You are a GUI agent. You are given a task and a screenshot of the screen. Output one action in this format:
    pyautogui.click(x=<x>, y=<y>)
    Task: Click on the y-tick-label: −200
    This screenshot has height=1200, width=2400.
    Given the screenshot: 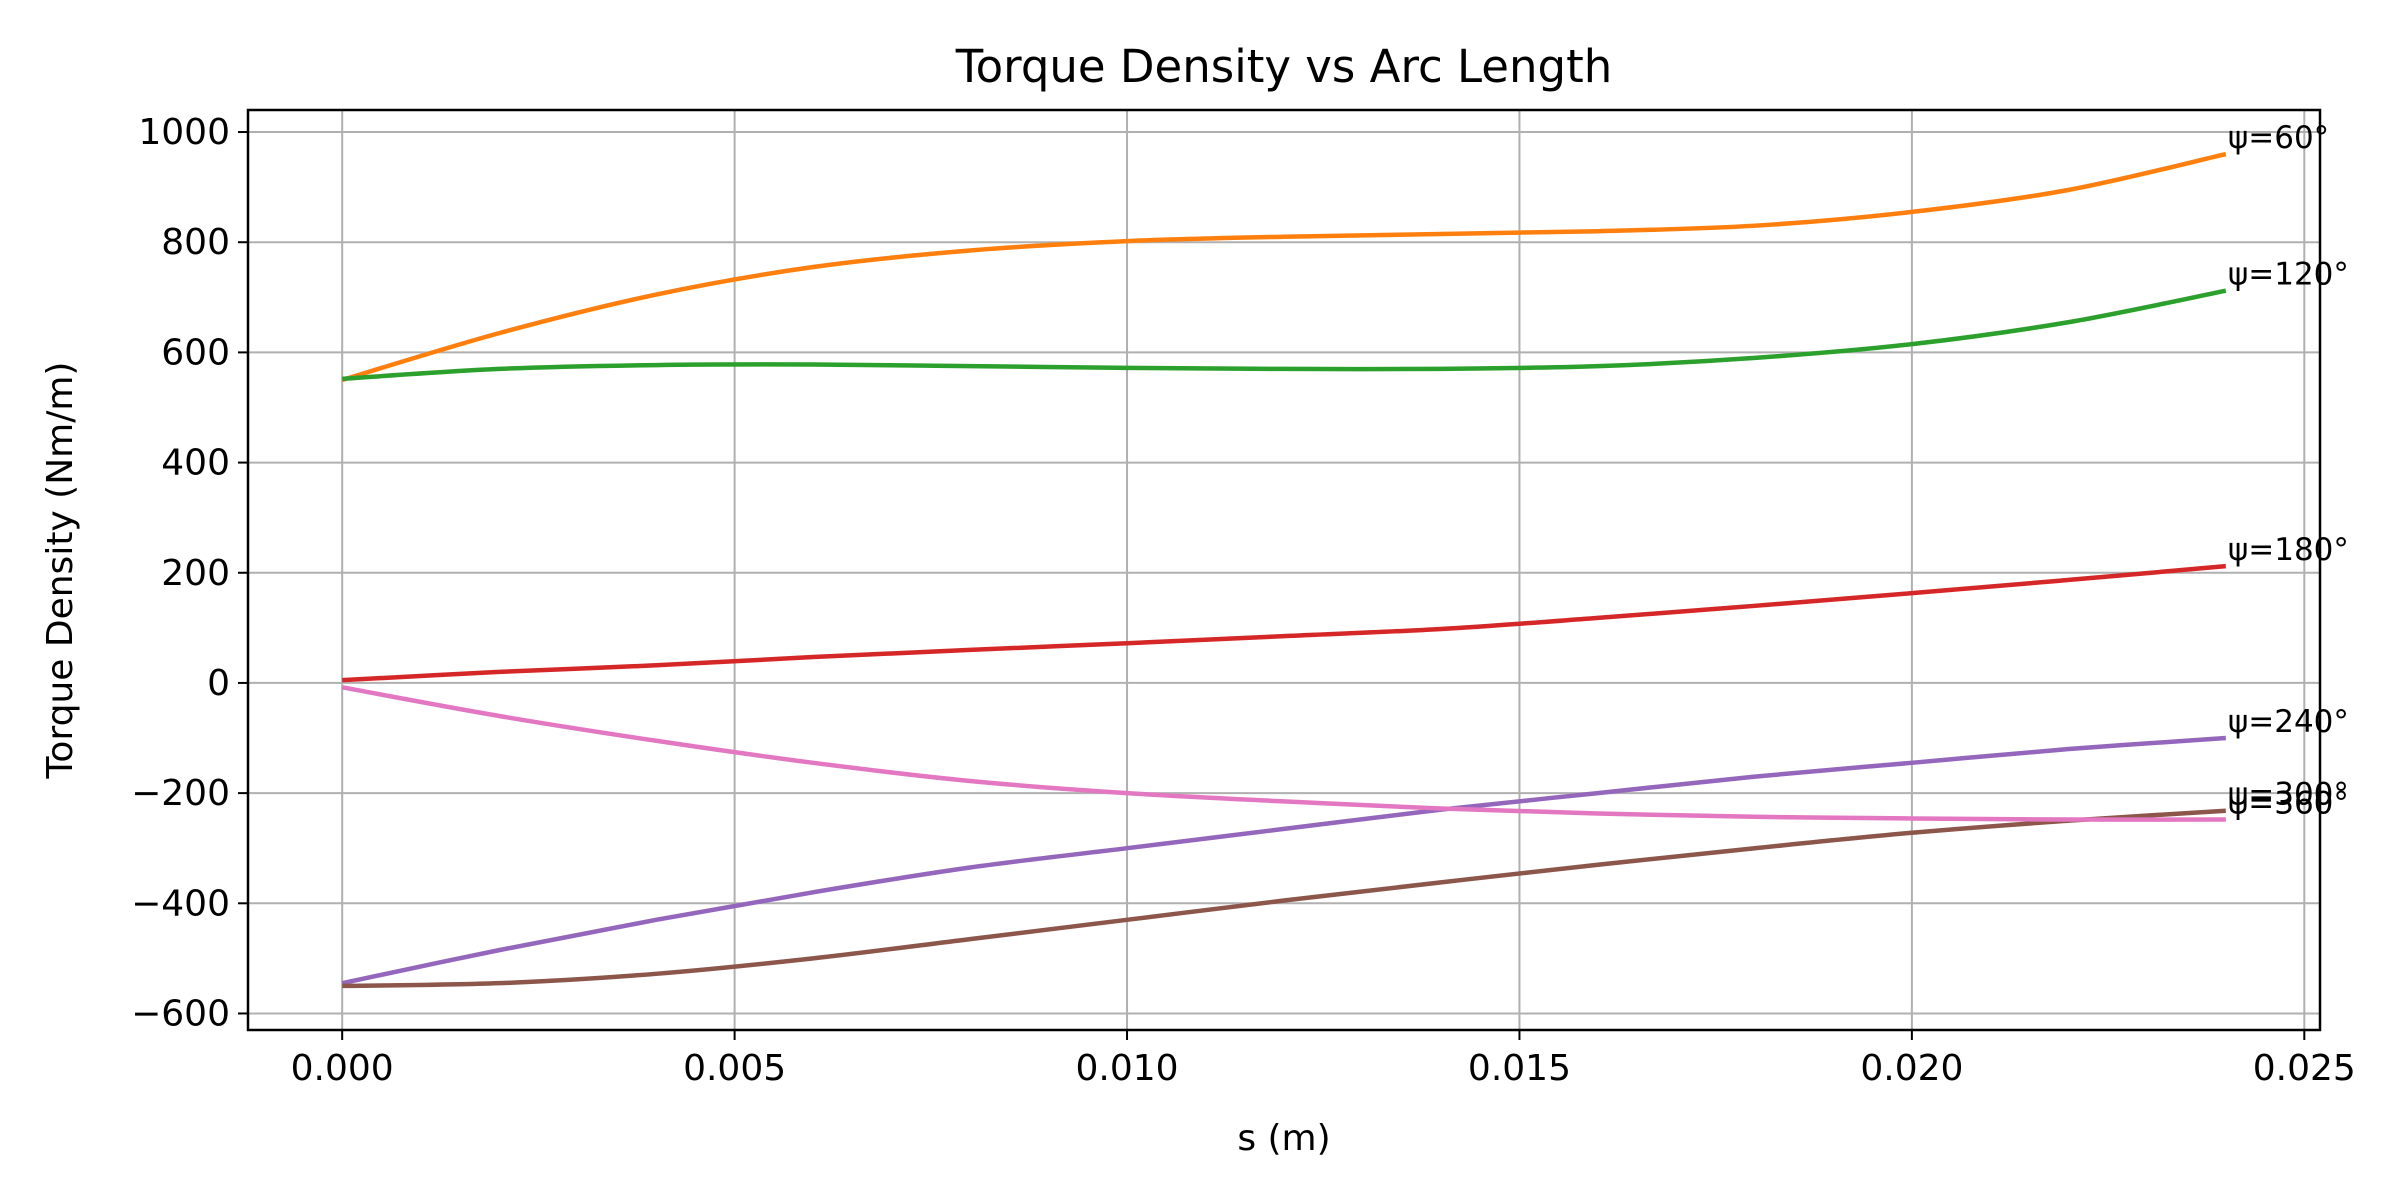 What is the action you would take?
    pyautogui.click(x=180, y=793)
    